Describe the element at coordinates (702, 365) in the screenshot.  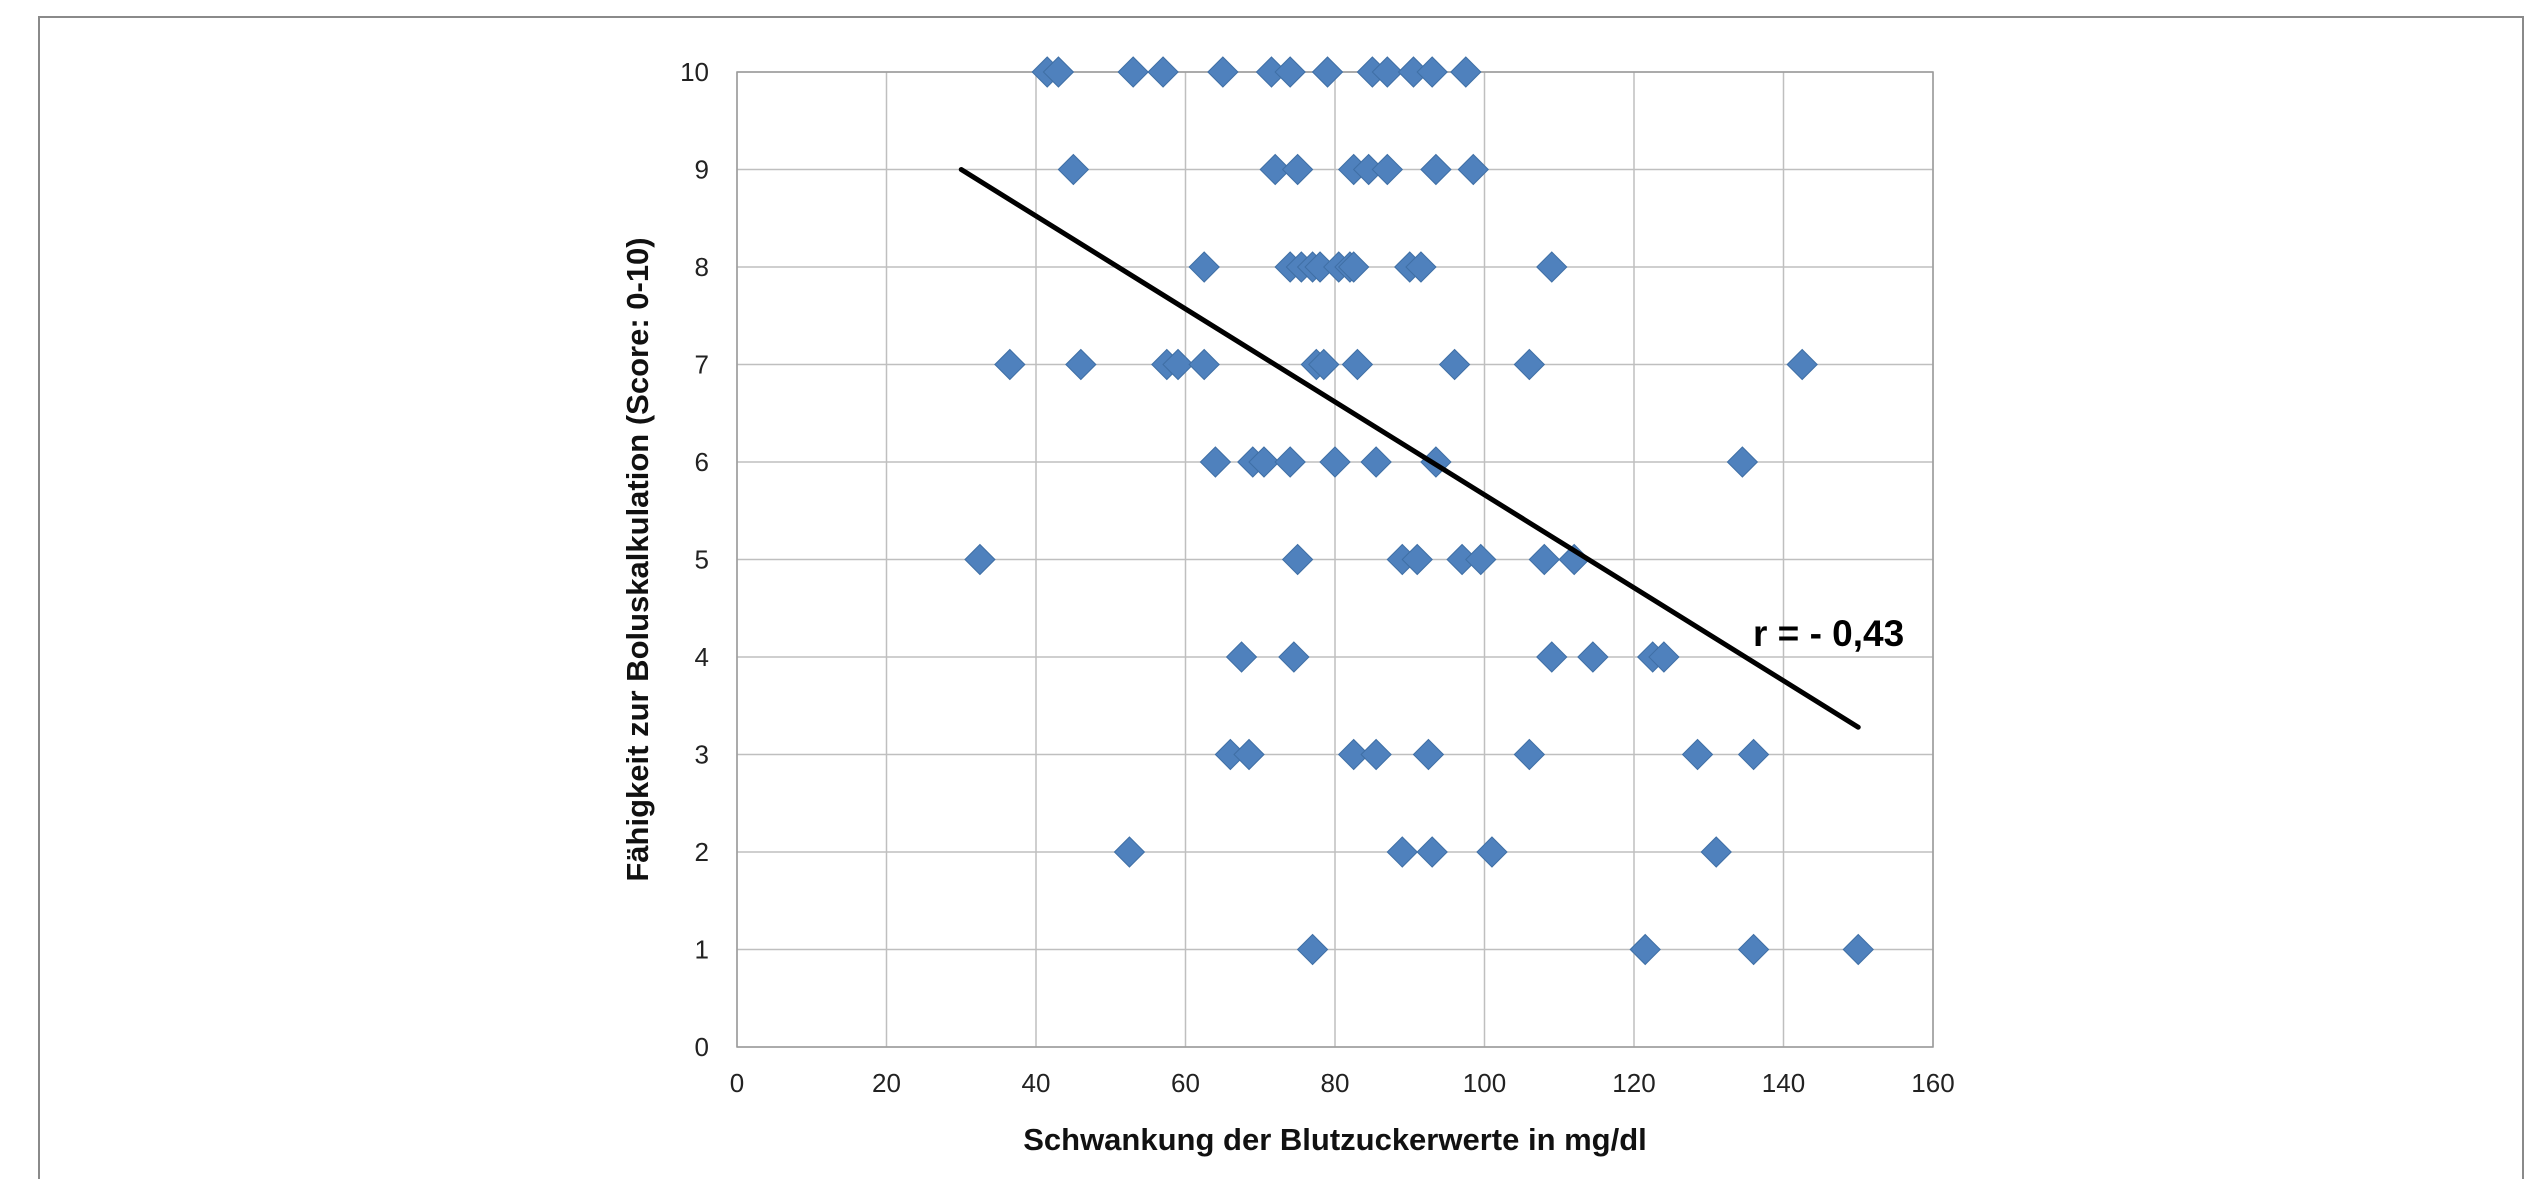
I see `y-tick-label: 7` at that location.